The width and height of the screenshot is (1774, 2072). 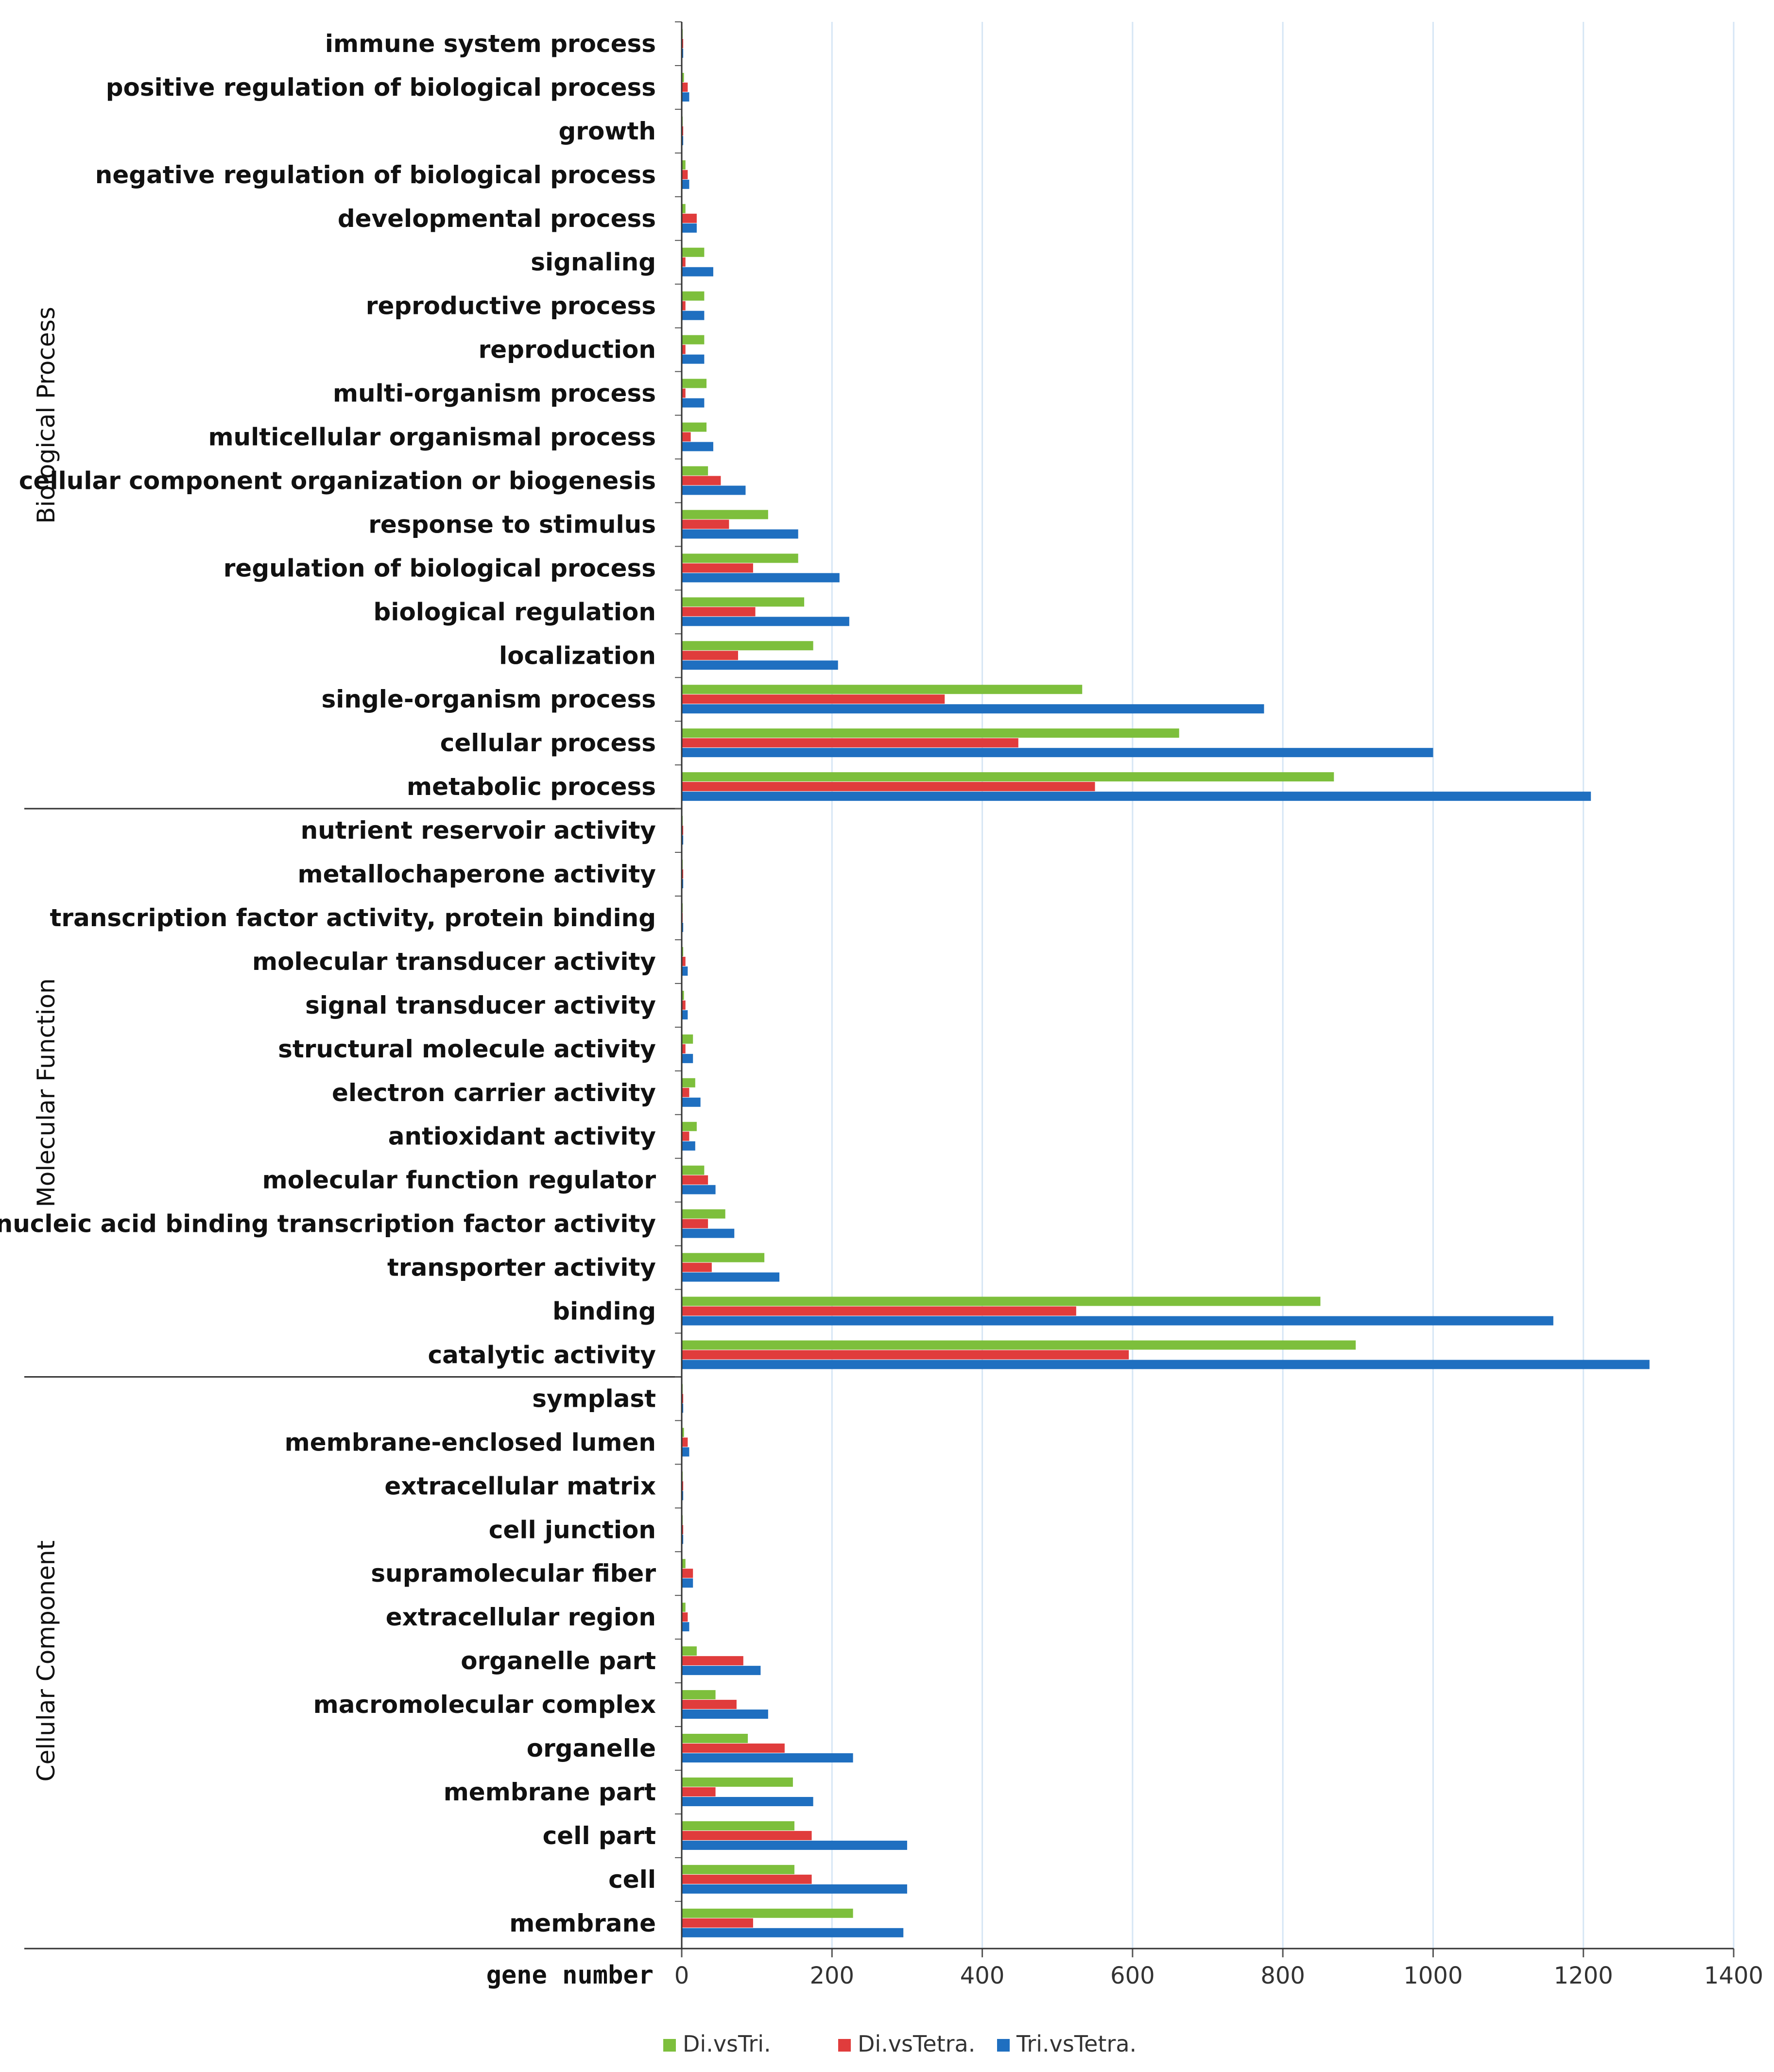 What do you see at coordinates (440, 568) in the screenshot?
I see `category-label: regulation of biological process` at bounding box center [440, 568].